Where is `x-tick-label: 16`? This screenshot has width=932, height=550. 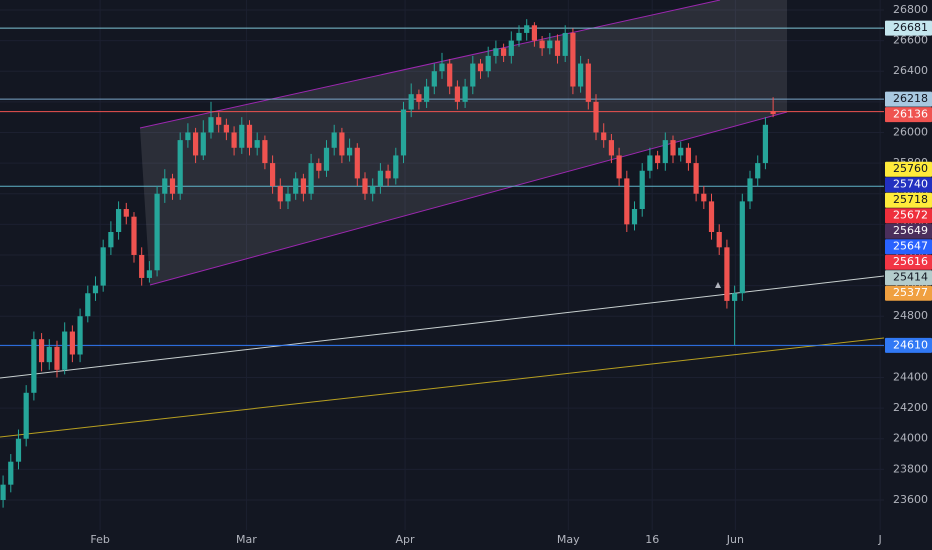
x-tick-label: 16 is located at coordinates (652, 539).